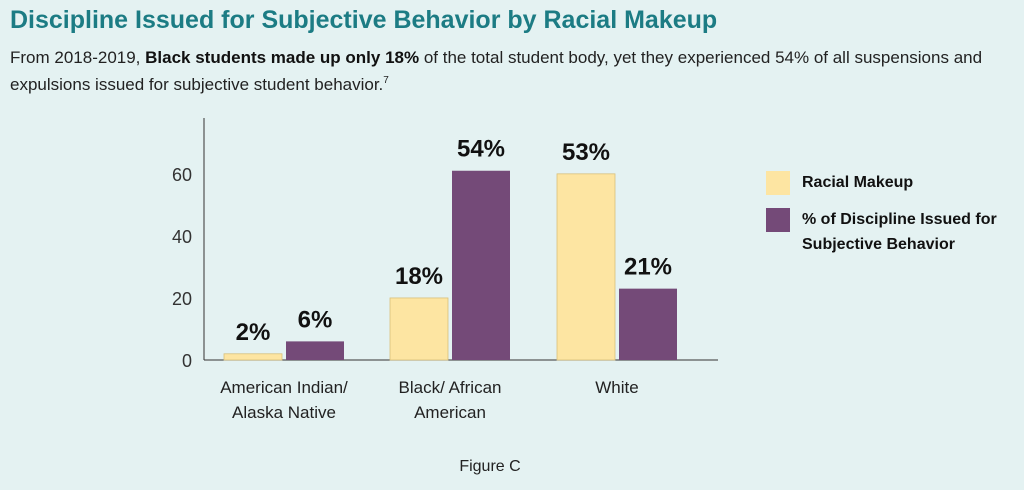 The height and width of the screenshot is (490, 1024). What do you see at coordinates (490, 466) in the screenshot?
I see `figure-caption: Figure C` at bounding box center [490, 466].